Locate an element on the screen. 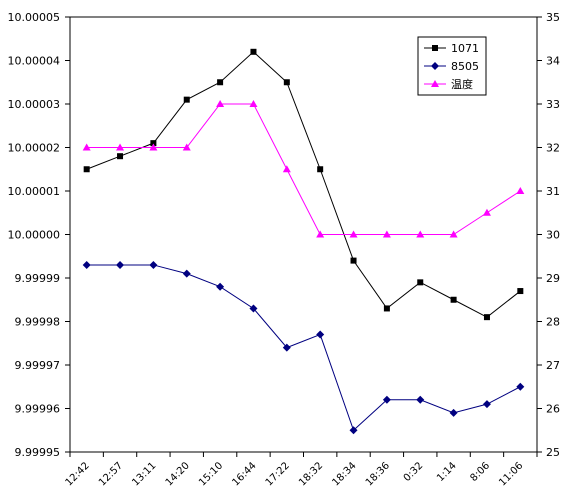 This screenshot has height=504, width=566. left-tick-label: 10.00003 is located at coordinates (34, 104).